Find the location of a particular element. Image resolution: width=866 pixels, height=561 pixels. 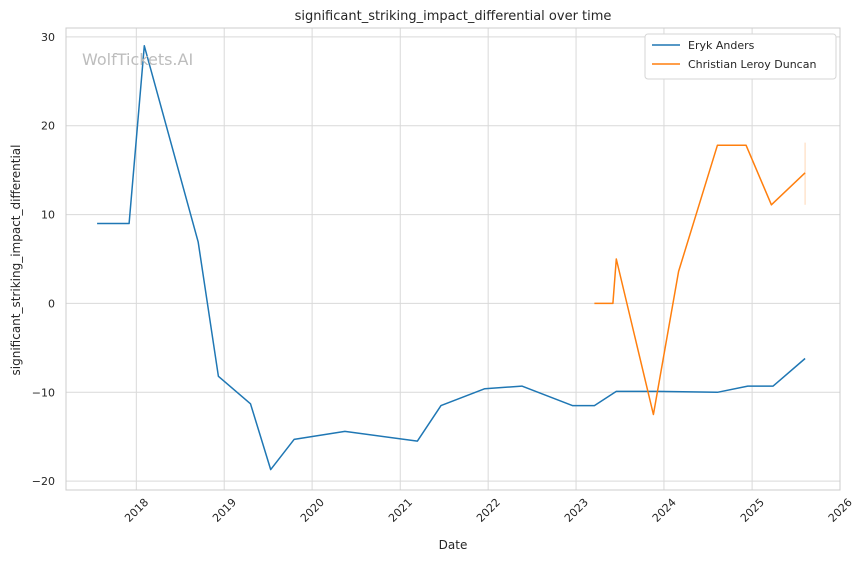

series-line-christian-leroy-duncan is located at coordinates (700, 280).